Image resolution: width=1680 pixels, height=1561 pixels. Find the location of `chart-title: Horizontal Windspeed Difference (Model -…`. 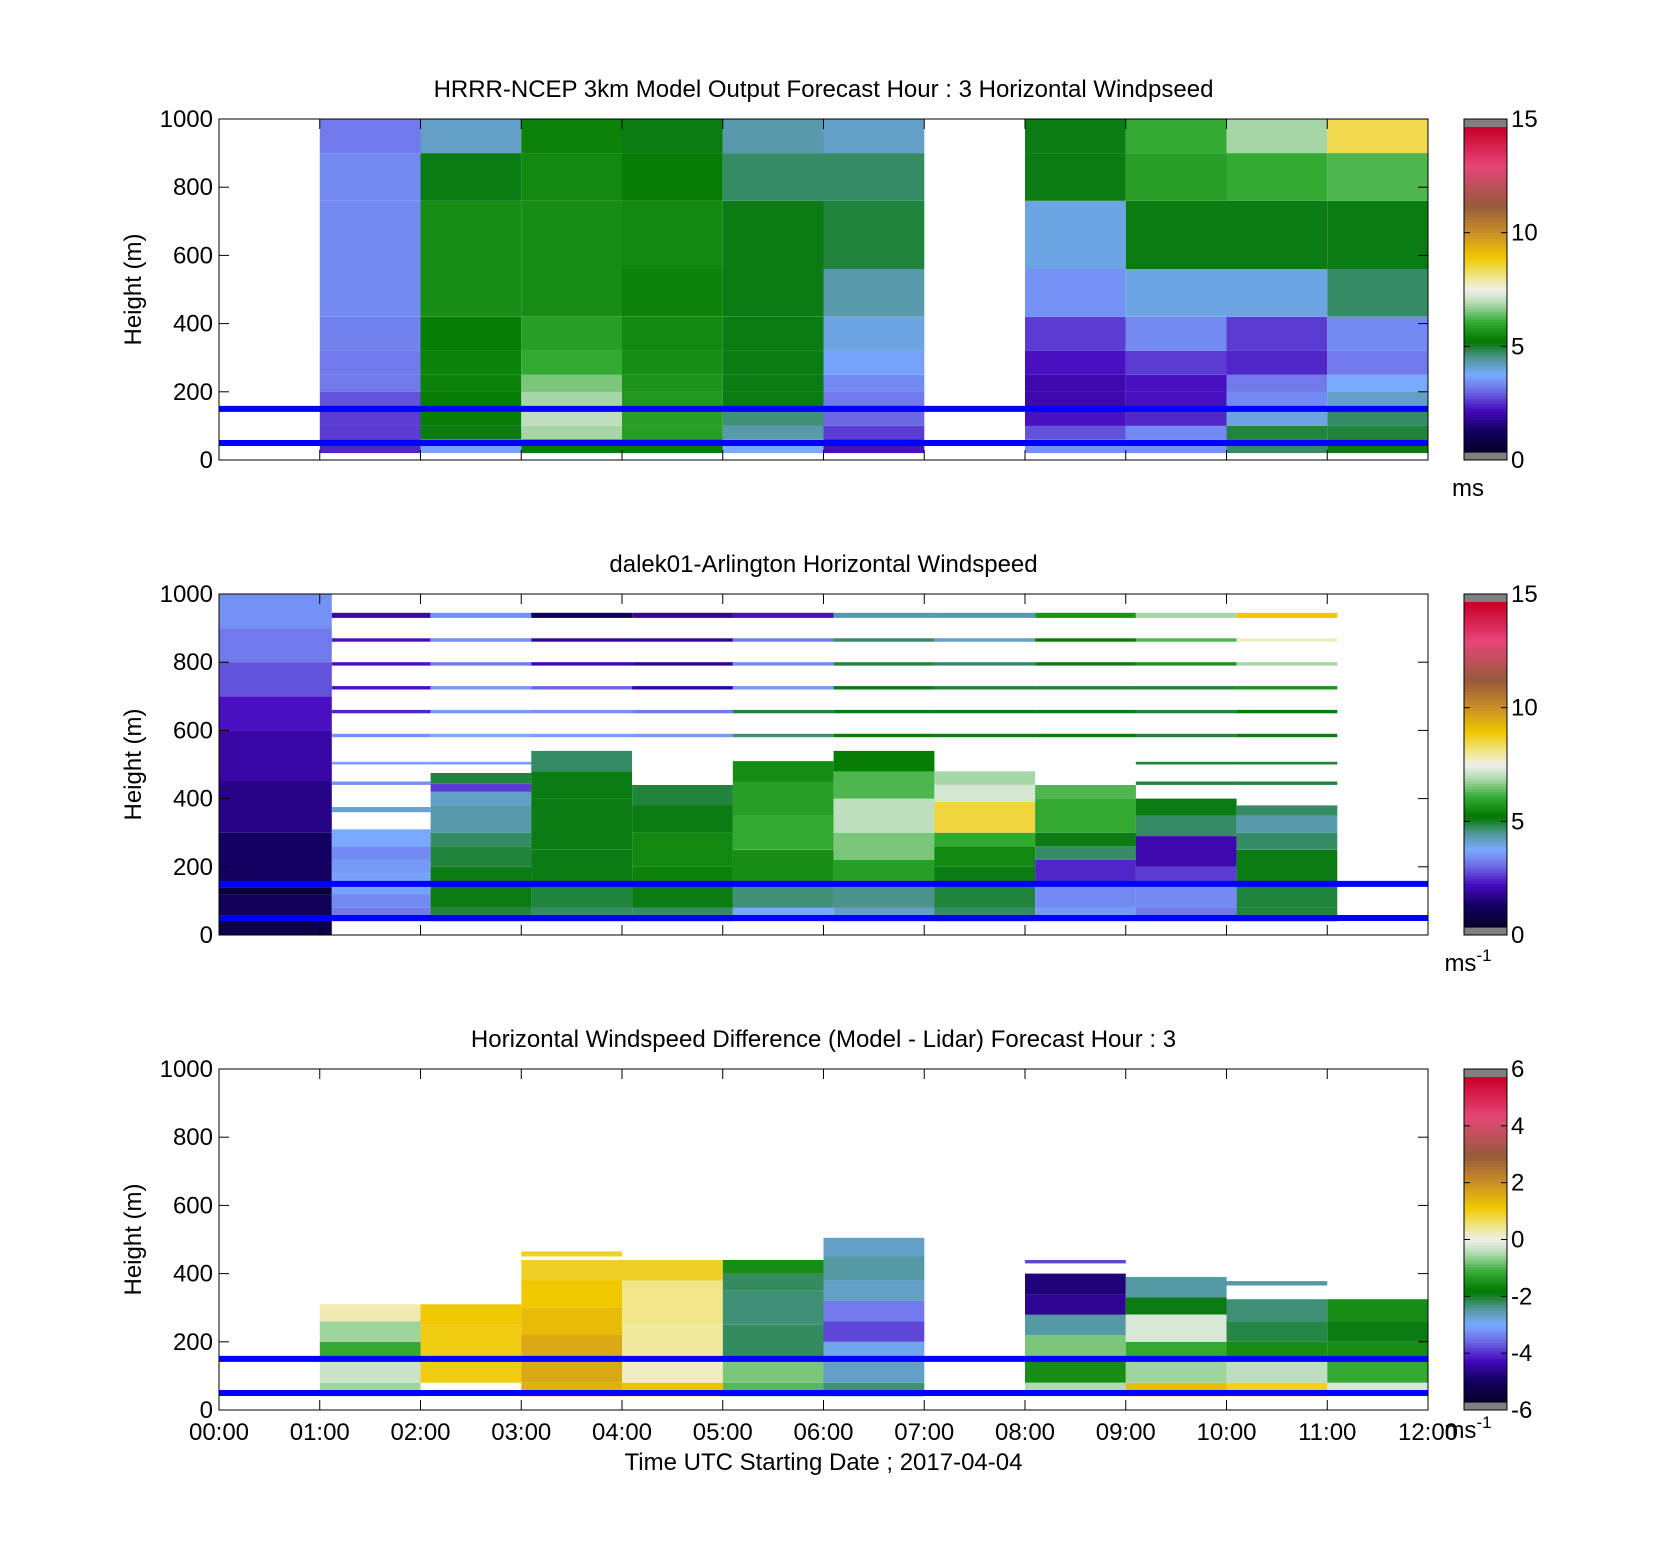

chart-title: Horizontal Windspeed Difference (Model -… is located at coordinates (823, 1039).